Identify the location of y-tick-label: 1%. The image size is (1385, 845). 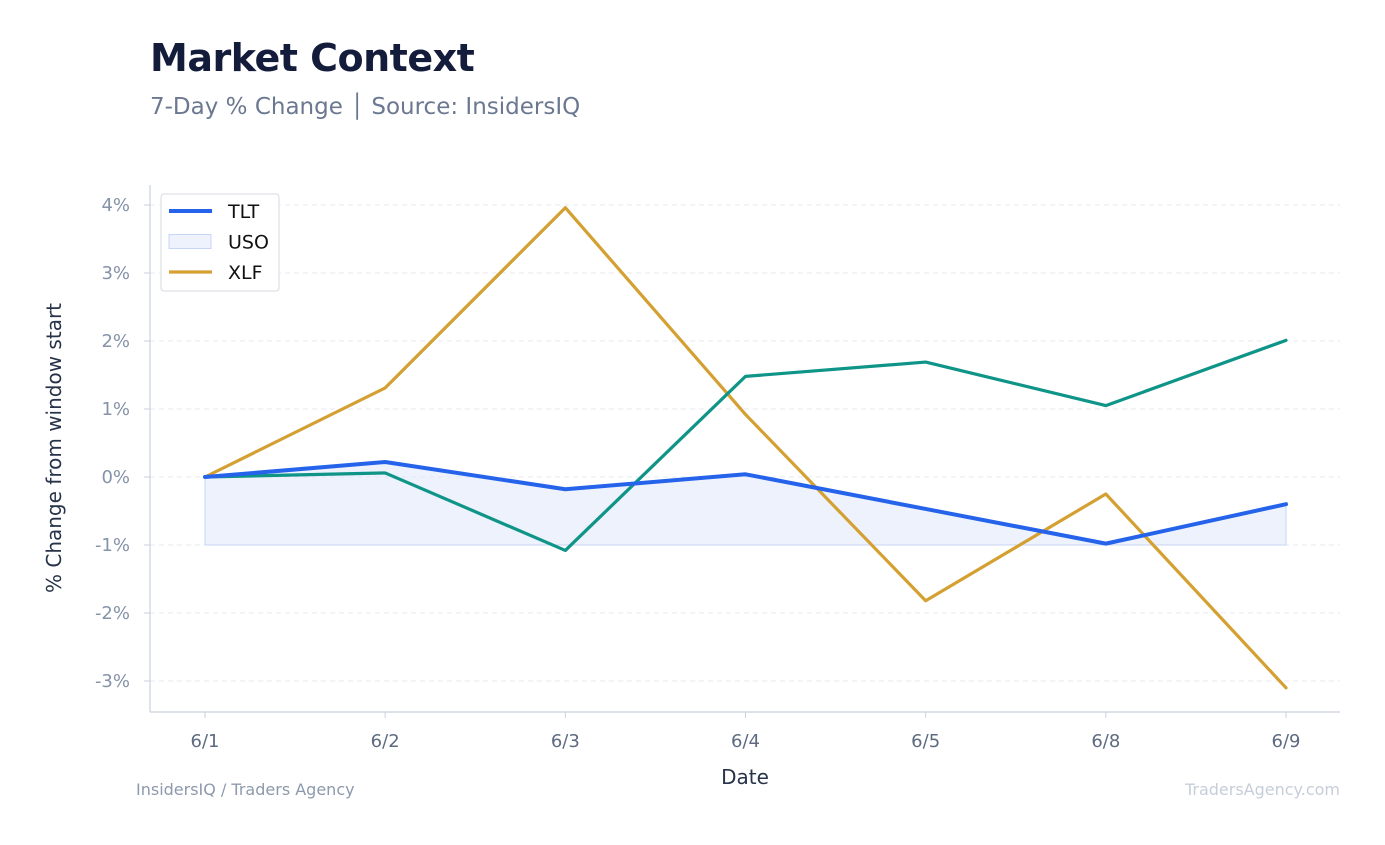
(115, 409).